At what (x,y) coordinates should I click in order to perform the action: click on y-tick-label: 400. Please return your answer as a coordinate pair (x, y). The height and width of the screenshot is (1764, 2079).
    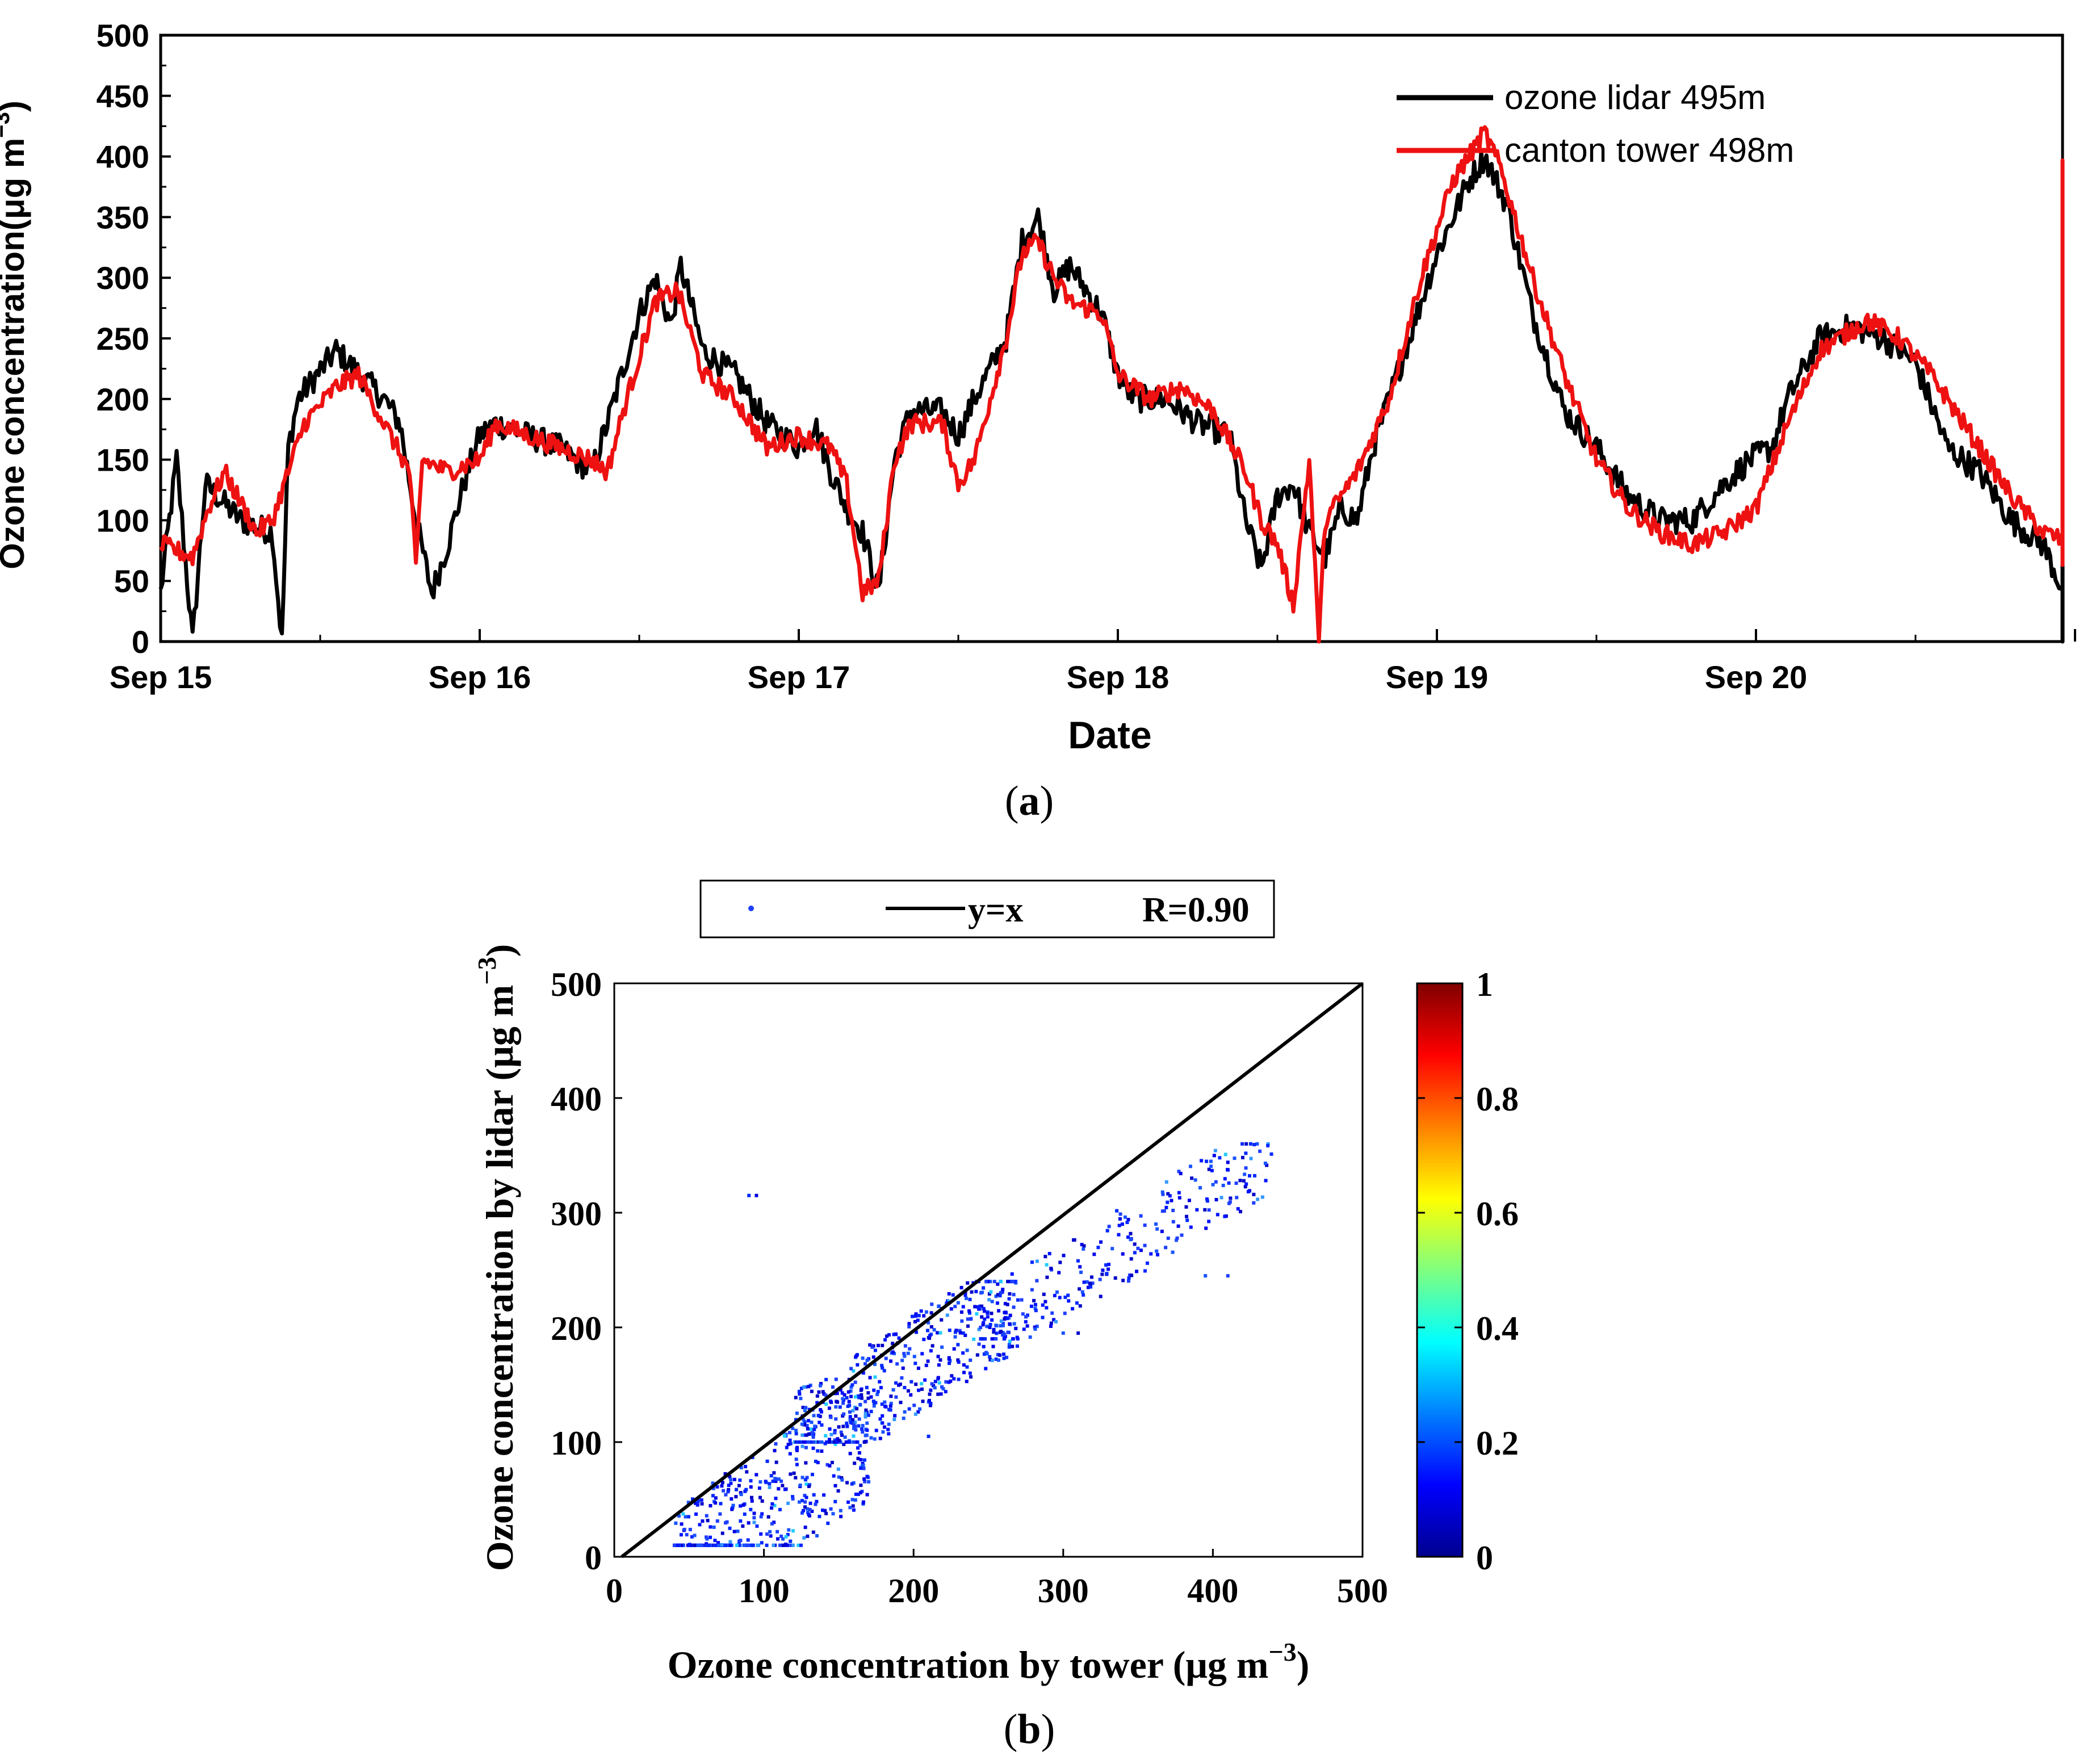
    Looking at the image, I should click on (576, 1099).